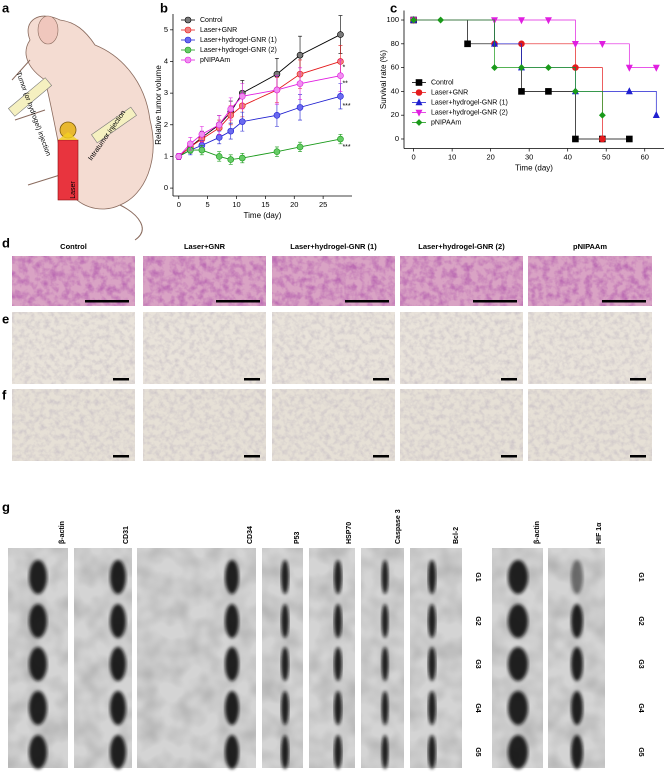 Image resolution: width=668 pixels, height=782 pixels. I want to click on x-tick-label: 50, so click(606, 156).